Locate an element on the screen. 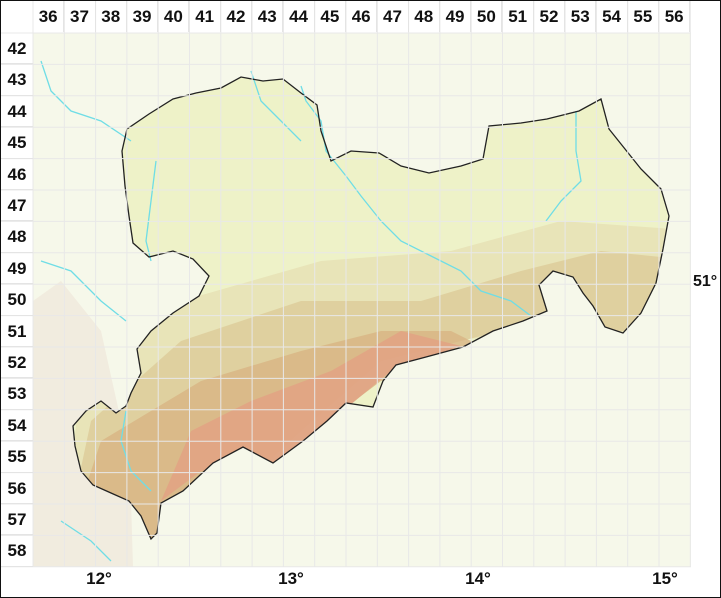 This screenshot has height=598, width=721. column-label: 56 is located at coordinates (675, 16).